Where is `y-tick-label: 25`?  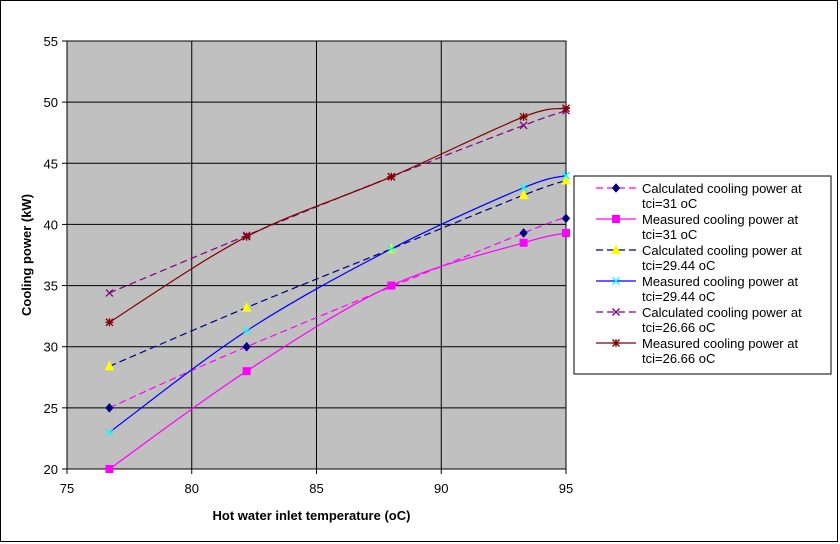
y-tick-label: 25 is located at coordinates (51, 408).